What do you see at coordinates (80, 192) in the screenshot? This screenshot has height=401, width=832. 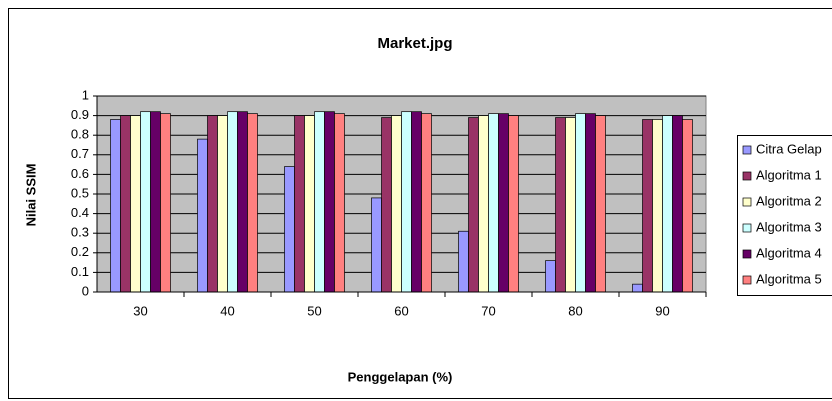 I see `y-tick-label: 0.5` at bounding box center [80, 192].